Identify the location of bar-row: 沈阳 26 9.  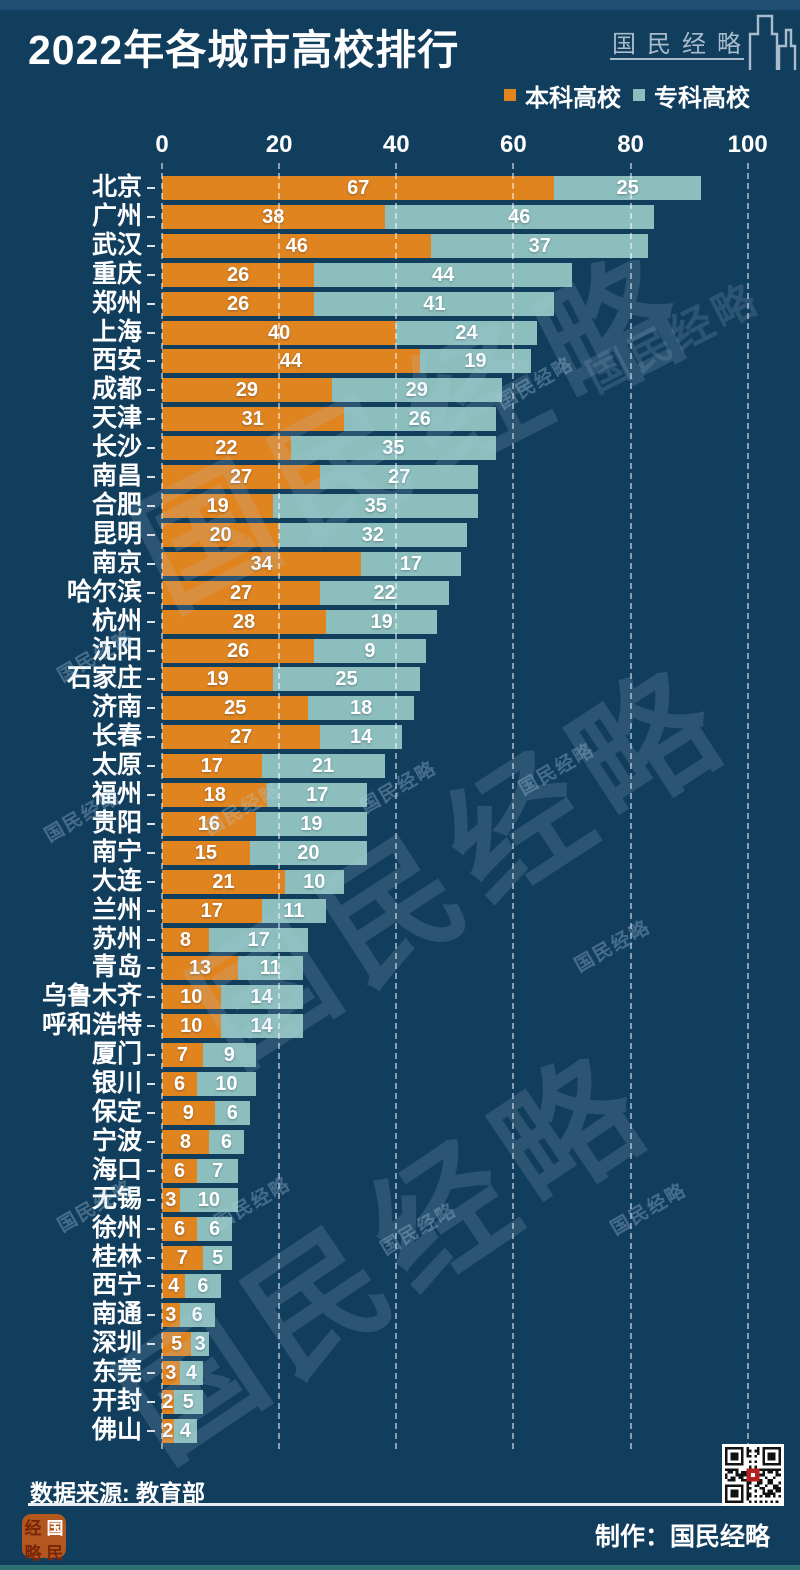
(400, 649).